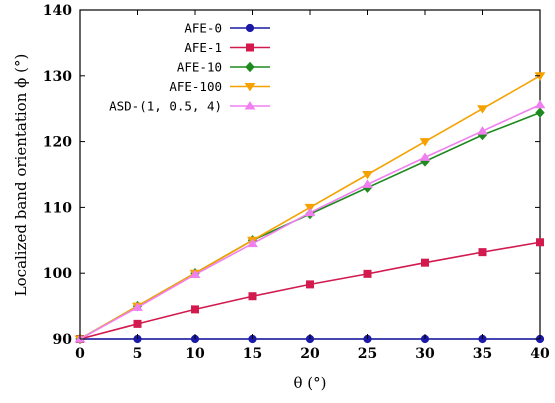 The height and width of the screenshot is (403, 555). Describe the element at coordinates (310, 354) in the screenshot. I see `x-tick-label: 20` at that location.